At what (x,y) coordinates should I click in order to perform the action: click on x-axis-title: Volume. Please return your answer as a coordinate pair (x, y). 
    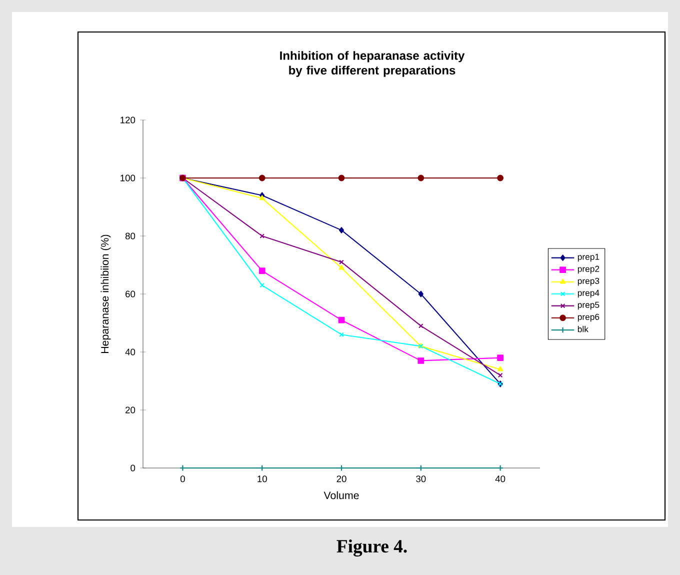
    Looking at the image, I should click on (341, 495).